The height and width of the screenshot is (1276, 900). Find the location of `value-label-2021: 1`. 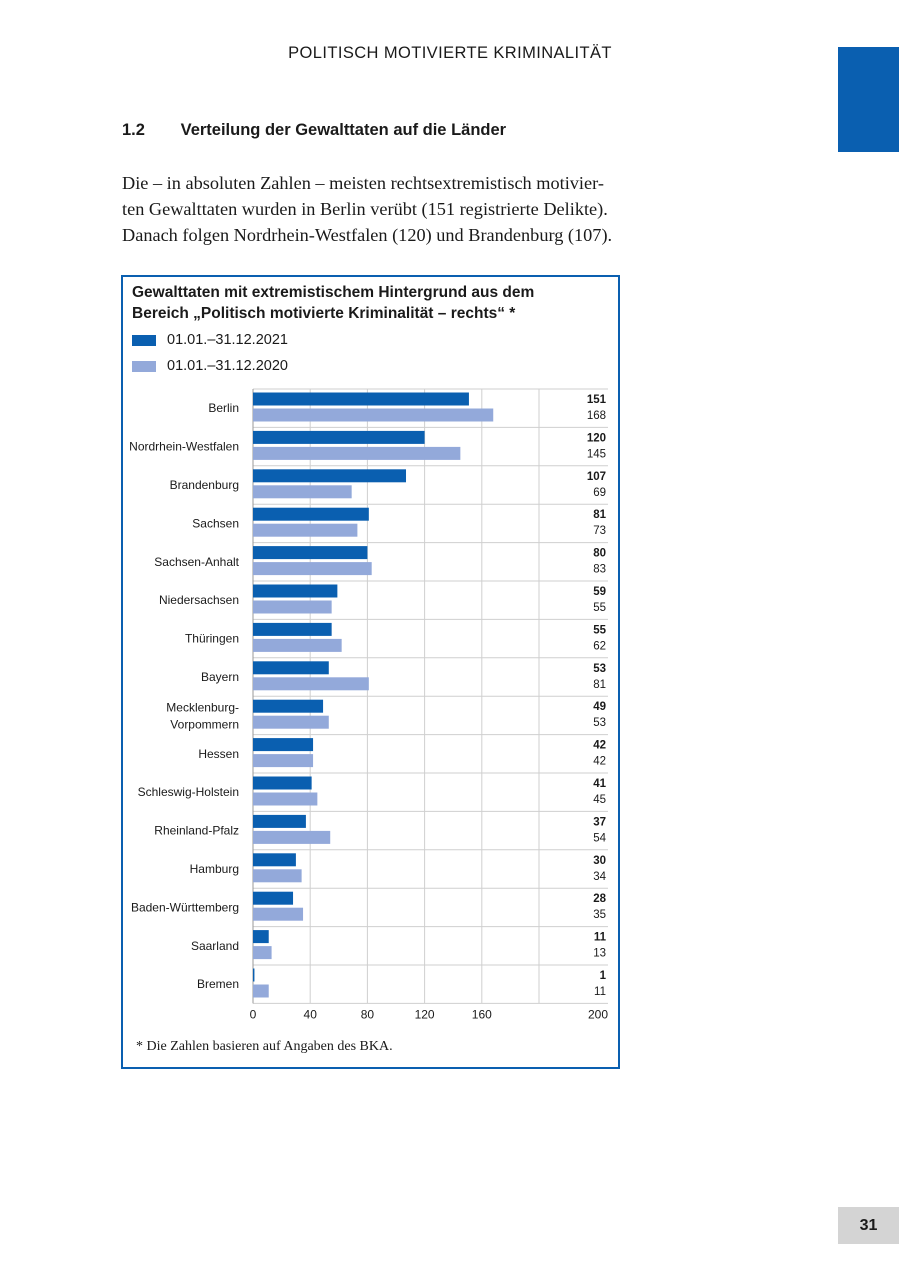

value-label-2021: 1 is located at coordinates (603, 976).